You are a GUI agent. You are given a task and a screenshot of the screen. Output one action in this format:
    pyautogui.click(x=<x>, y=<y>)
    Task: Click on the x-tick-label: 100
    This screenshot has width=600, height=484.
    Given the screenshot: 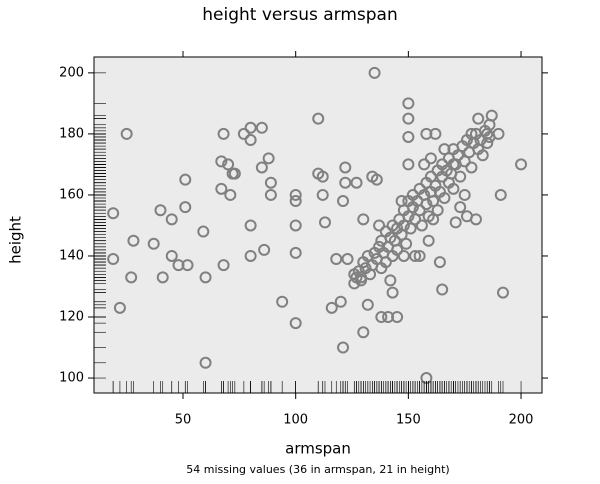 What is the action you would take?
    pyautogui.click(x=295, y=420)
    